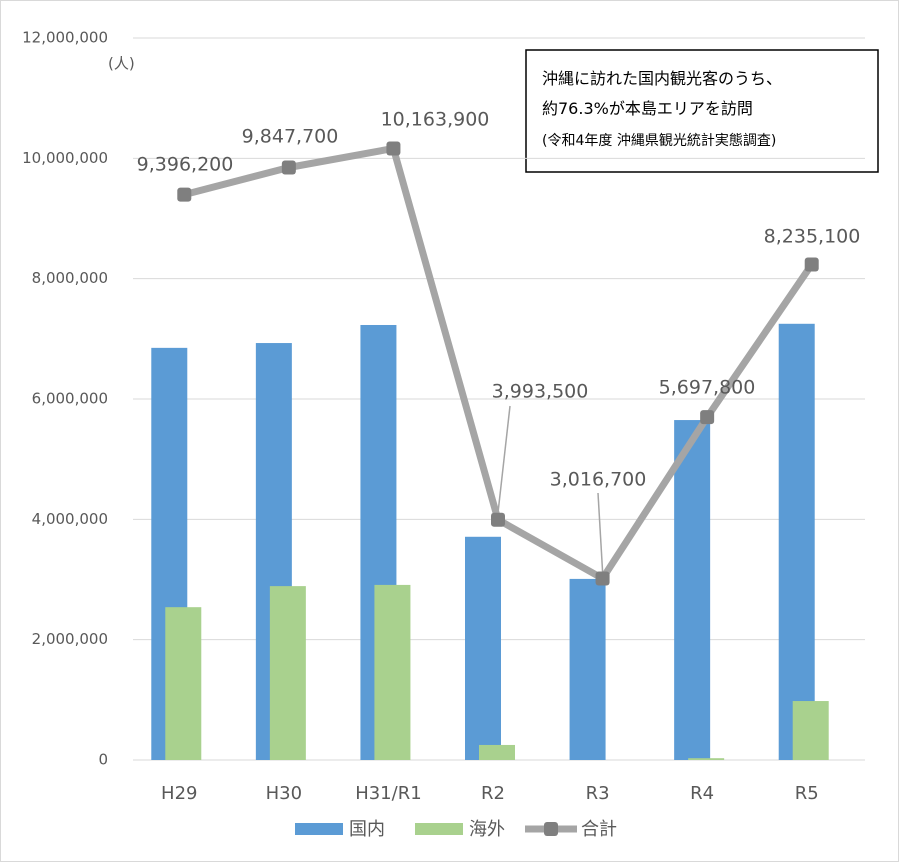 The image size is (899, 866). What do you see at coordinates (707, 388) in the screenshot?
I see `data-label: 5,697,800` at bounding box center [707, 388].